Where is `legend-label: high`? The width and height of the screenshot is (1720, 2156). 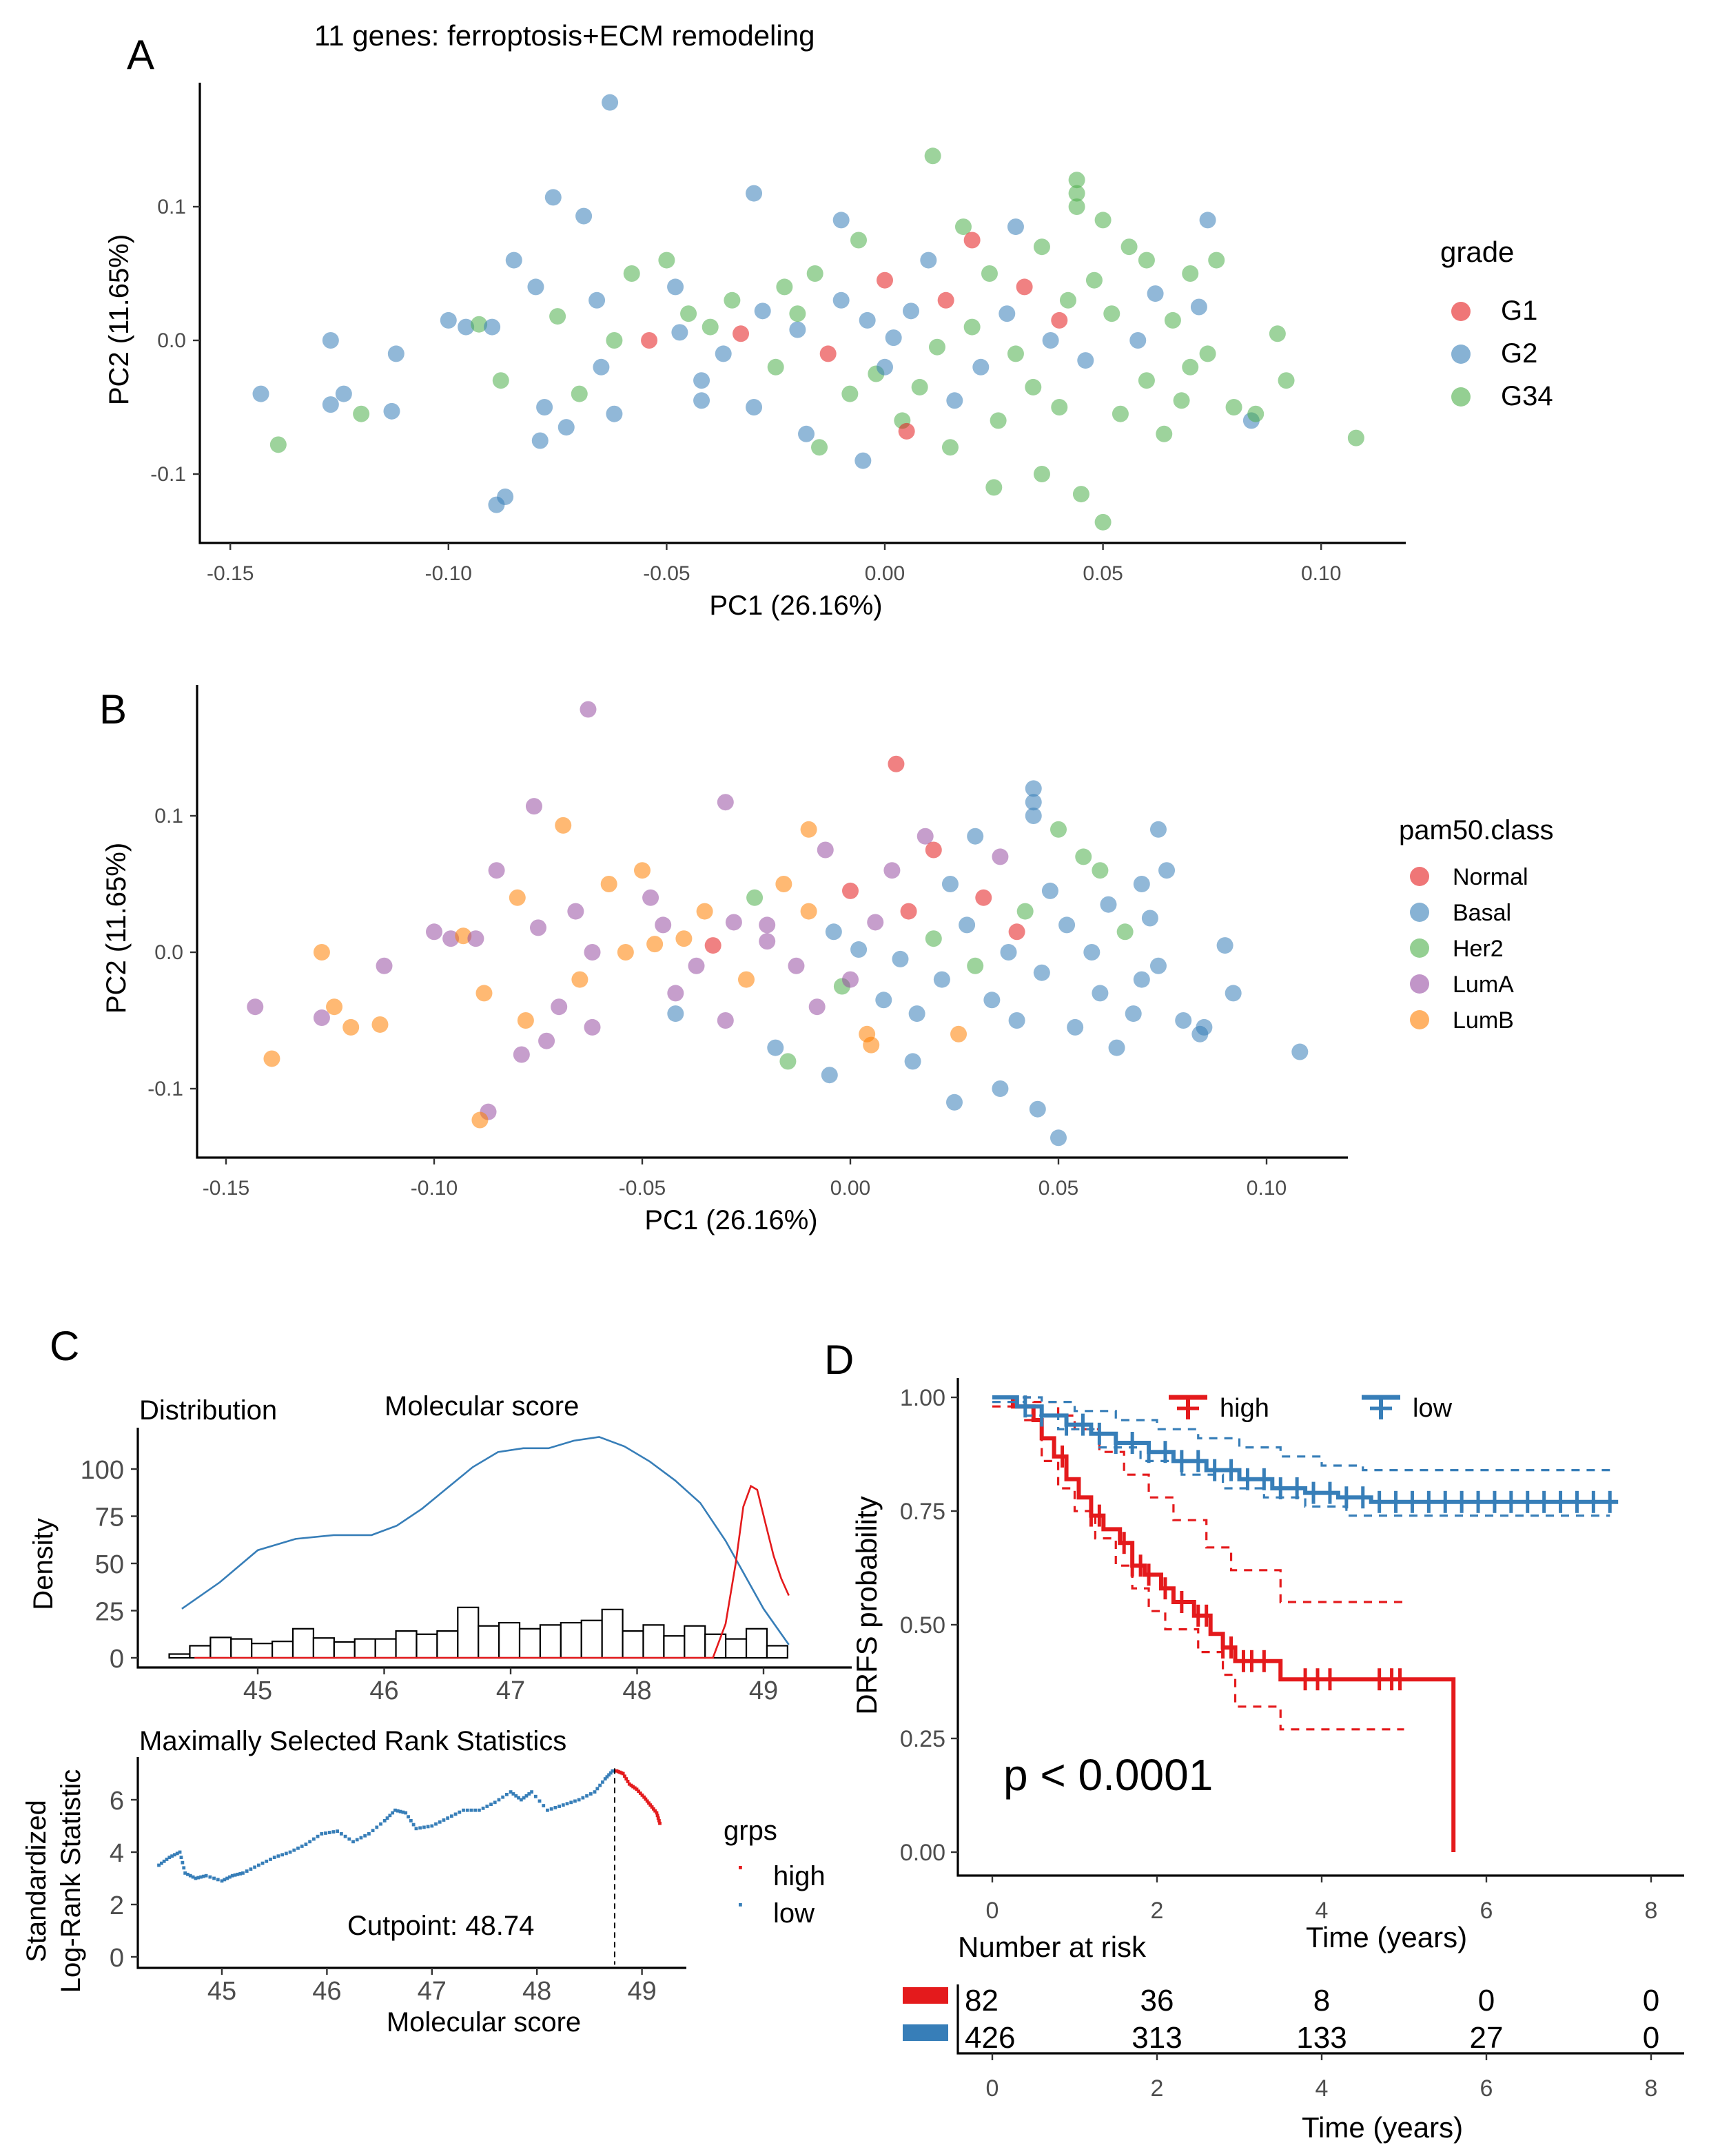
legend-label: high is located at coordinates (1244, 1408).